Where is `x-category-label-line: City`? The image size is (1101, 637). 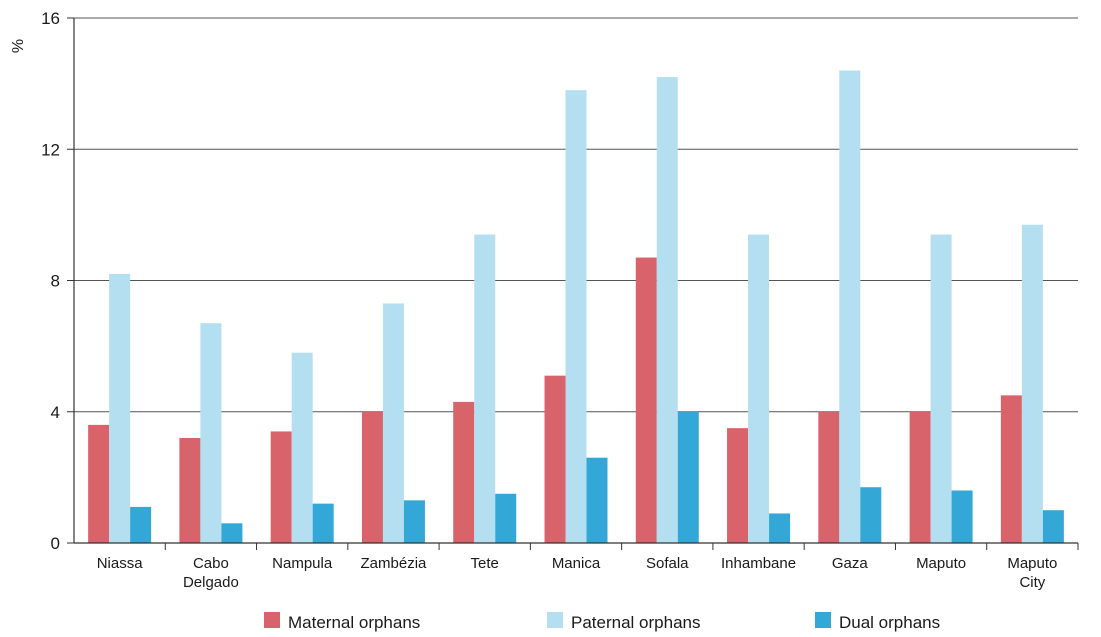
x-category-label-line: City is located at coordinates (1032, 582).